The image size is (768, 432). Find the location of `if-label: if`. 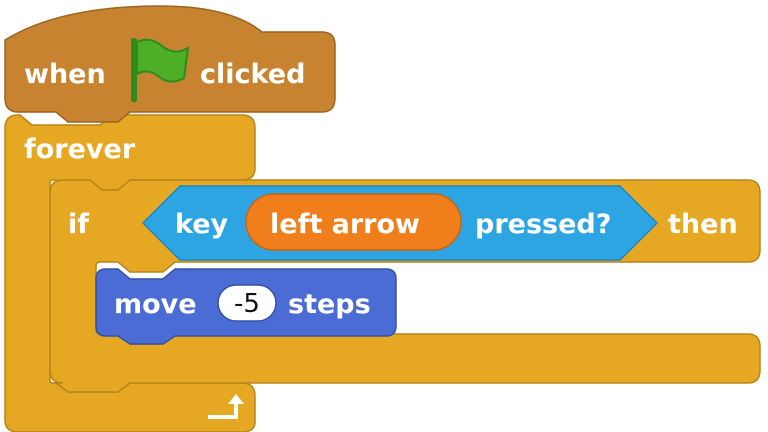

if-label: if is located at coordinates (78, 224).